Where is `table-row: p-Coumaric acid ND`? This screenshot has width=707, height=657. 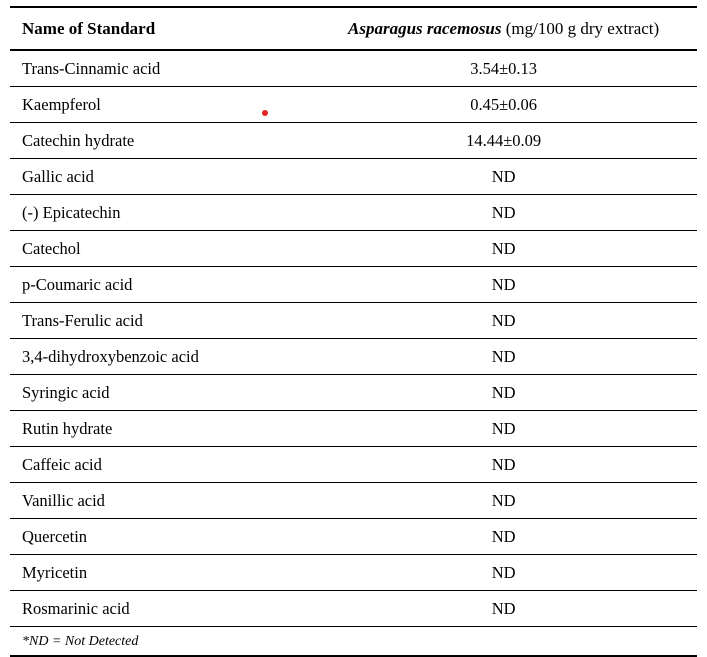
table-row: p-Coumaric acid ND is located at coordinates (353, 284).